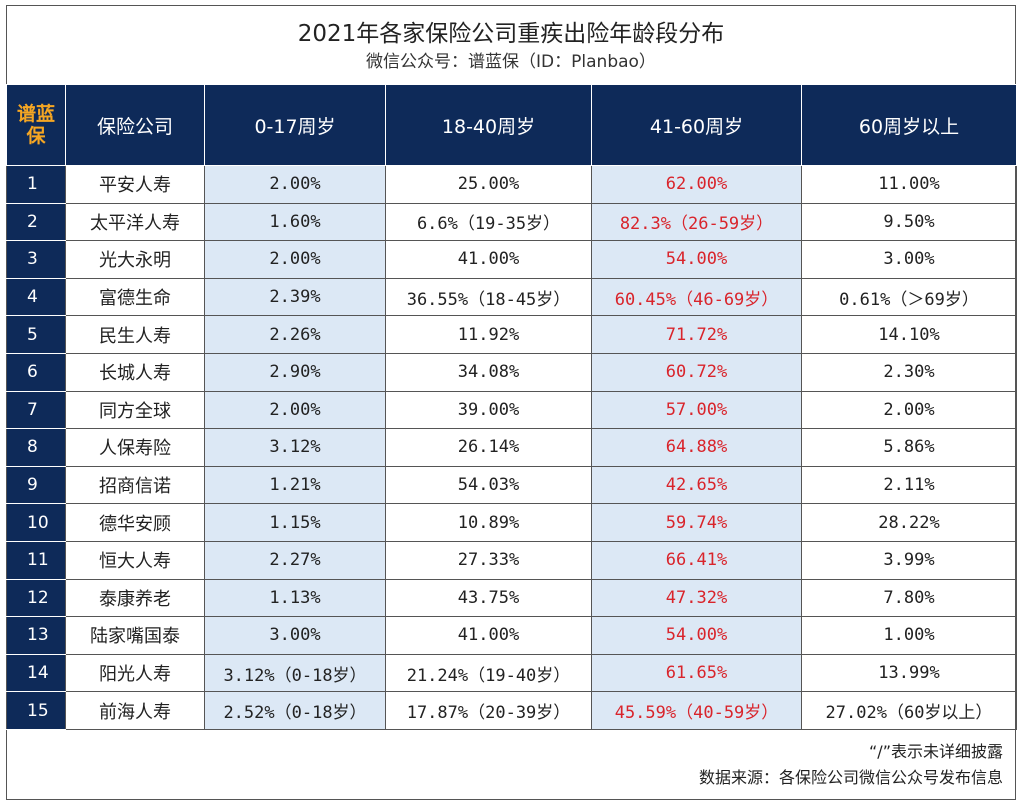 The width and height of the screenshot is (1024, 807). What do you see at coordinates (511, 635) in the screenshot?
I see `table-row: 13 陆家嘴国泰 3.00% 41.00% 54.00% 1.00%` at bounding box center [511, 635].